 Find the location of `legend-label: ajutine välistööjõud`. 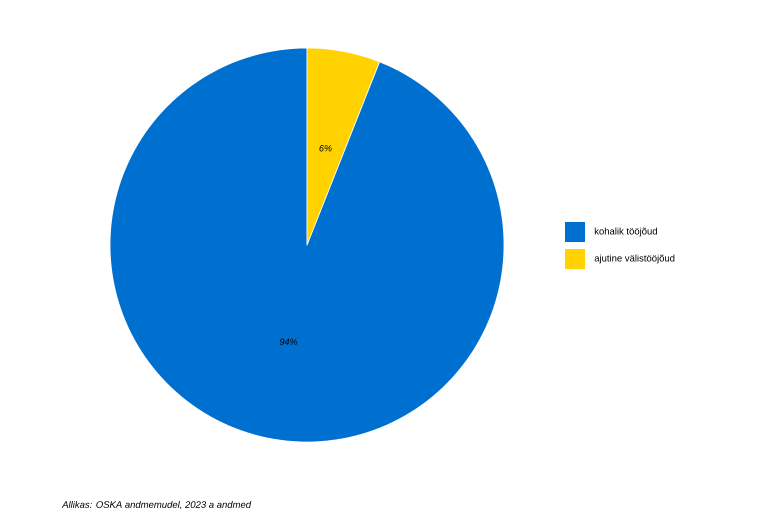

legend-label: ajutine välistööjõud is located at coordinates (634, 259).